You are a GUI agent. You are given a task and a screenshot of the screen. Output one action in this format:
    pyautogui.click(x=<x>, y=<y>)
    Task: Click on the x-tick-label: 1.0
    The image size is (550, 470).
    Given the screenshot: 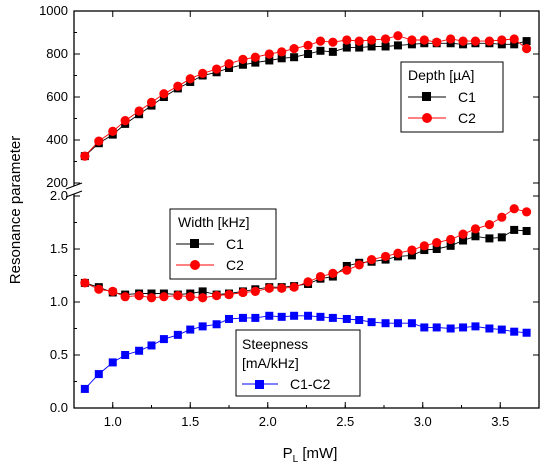 What is the action you would take?
    pyautogui.click(x=113, y=421)
    